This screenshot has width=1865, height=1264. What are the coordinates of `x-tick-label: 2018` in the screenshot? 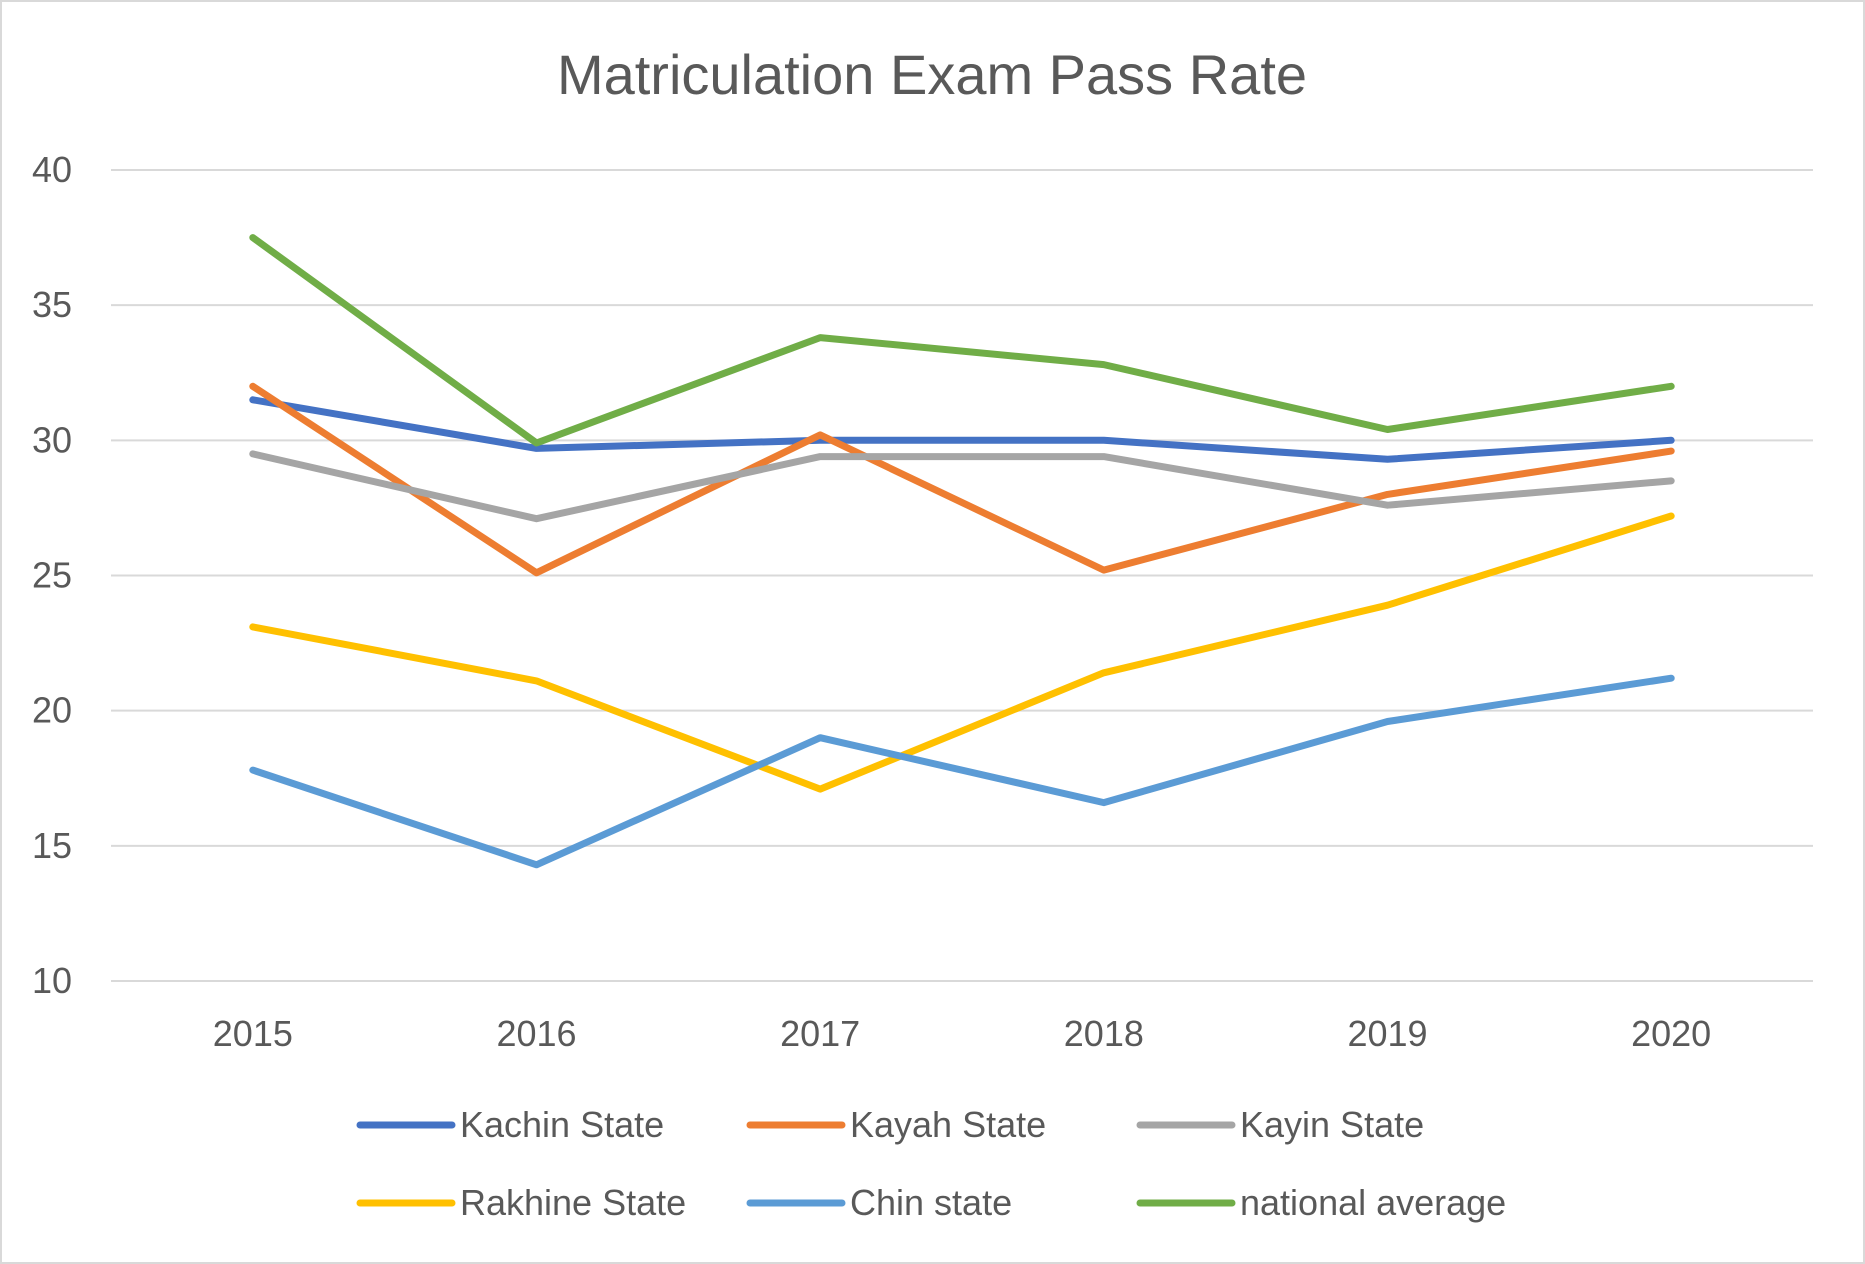 It's located at (1104, 1033).